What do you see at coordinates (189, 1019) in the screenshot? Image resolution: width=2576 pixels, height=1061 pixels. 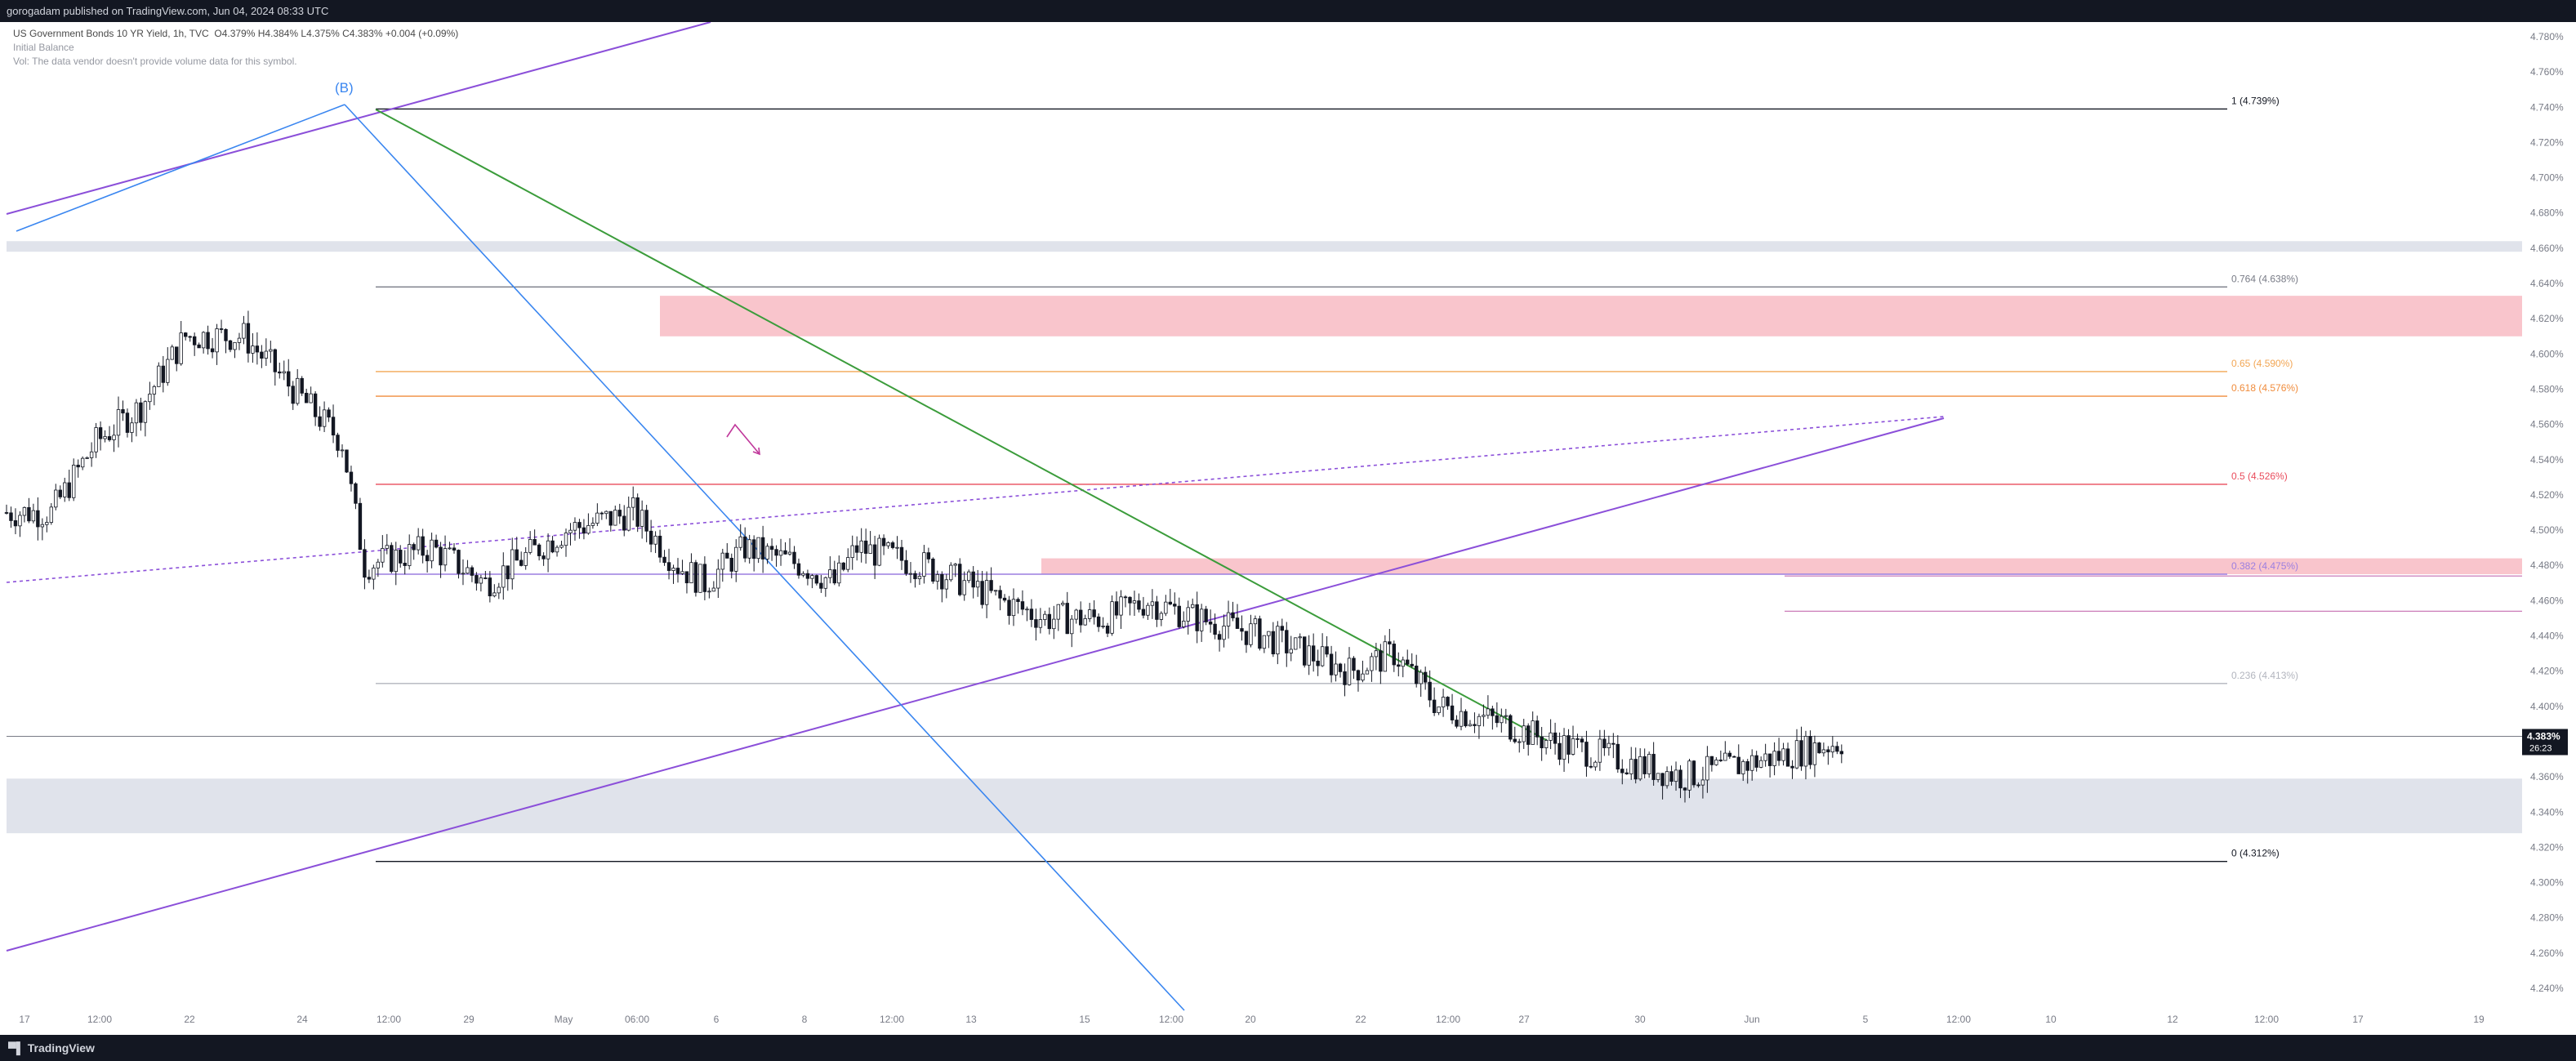 I see `x-tick-label: 22` at bounding box center [189, 1019].